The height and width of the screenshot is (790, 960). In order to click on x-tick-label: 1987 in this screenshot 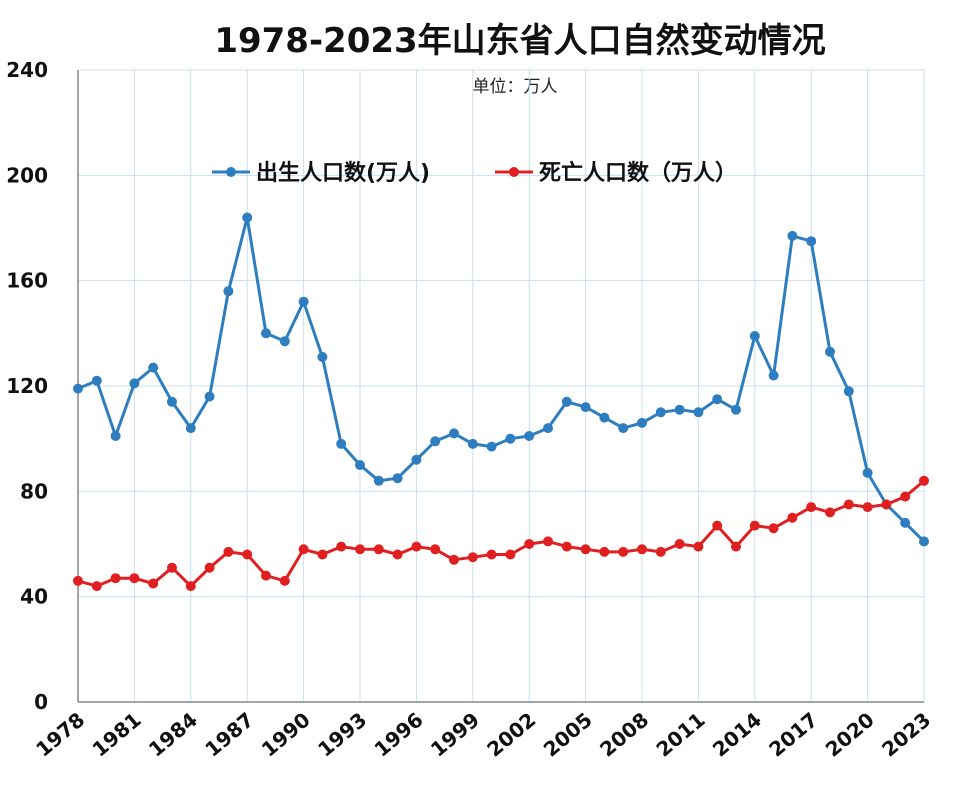, I will do `click(229, 734)`.